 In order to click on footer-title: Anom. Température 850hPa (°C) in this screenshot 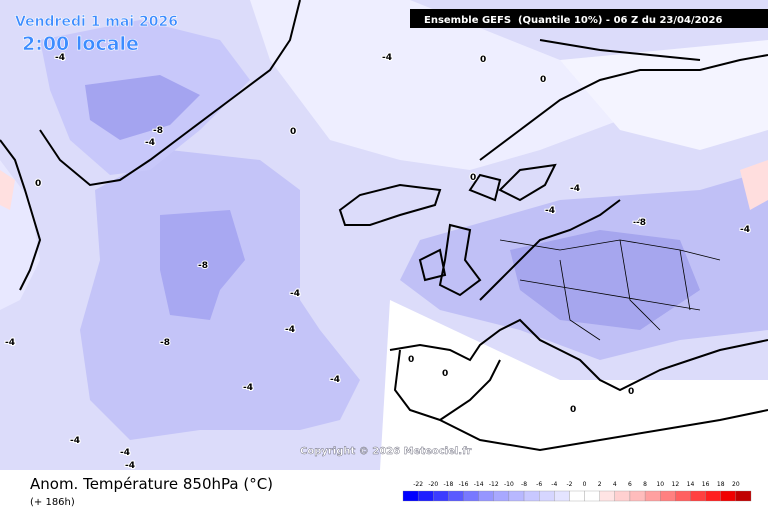, I will do `click(151, 484)`.